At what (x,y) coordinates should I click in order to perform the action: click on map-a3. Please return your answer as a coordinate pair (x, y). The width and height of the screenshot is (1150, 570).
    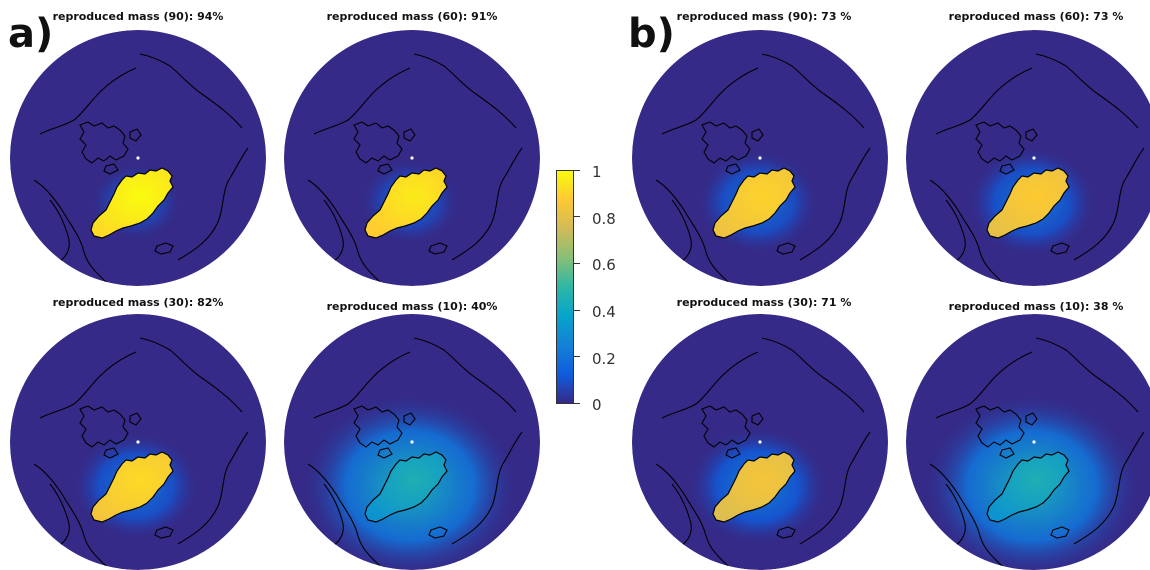
    Looking at the image, I should click on (138, 442).